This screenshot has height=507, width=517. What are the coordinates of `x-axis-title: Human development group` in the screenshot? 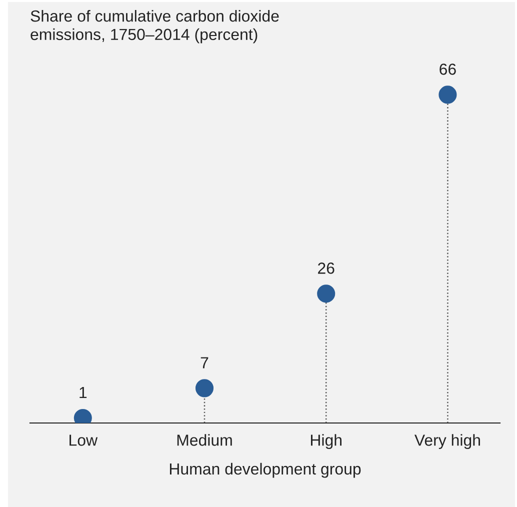 It's located at (265, 470).